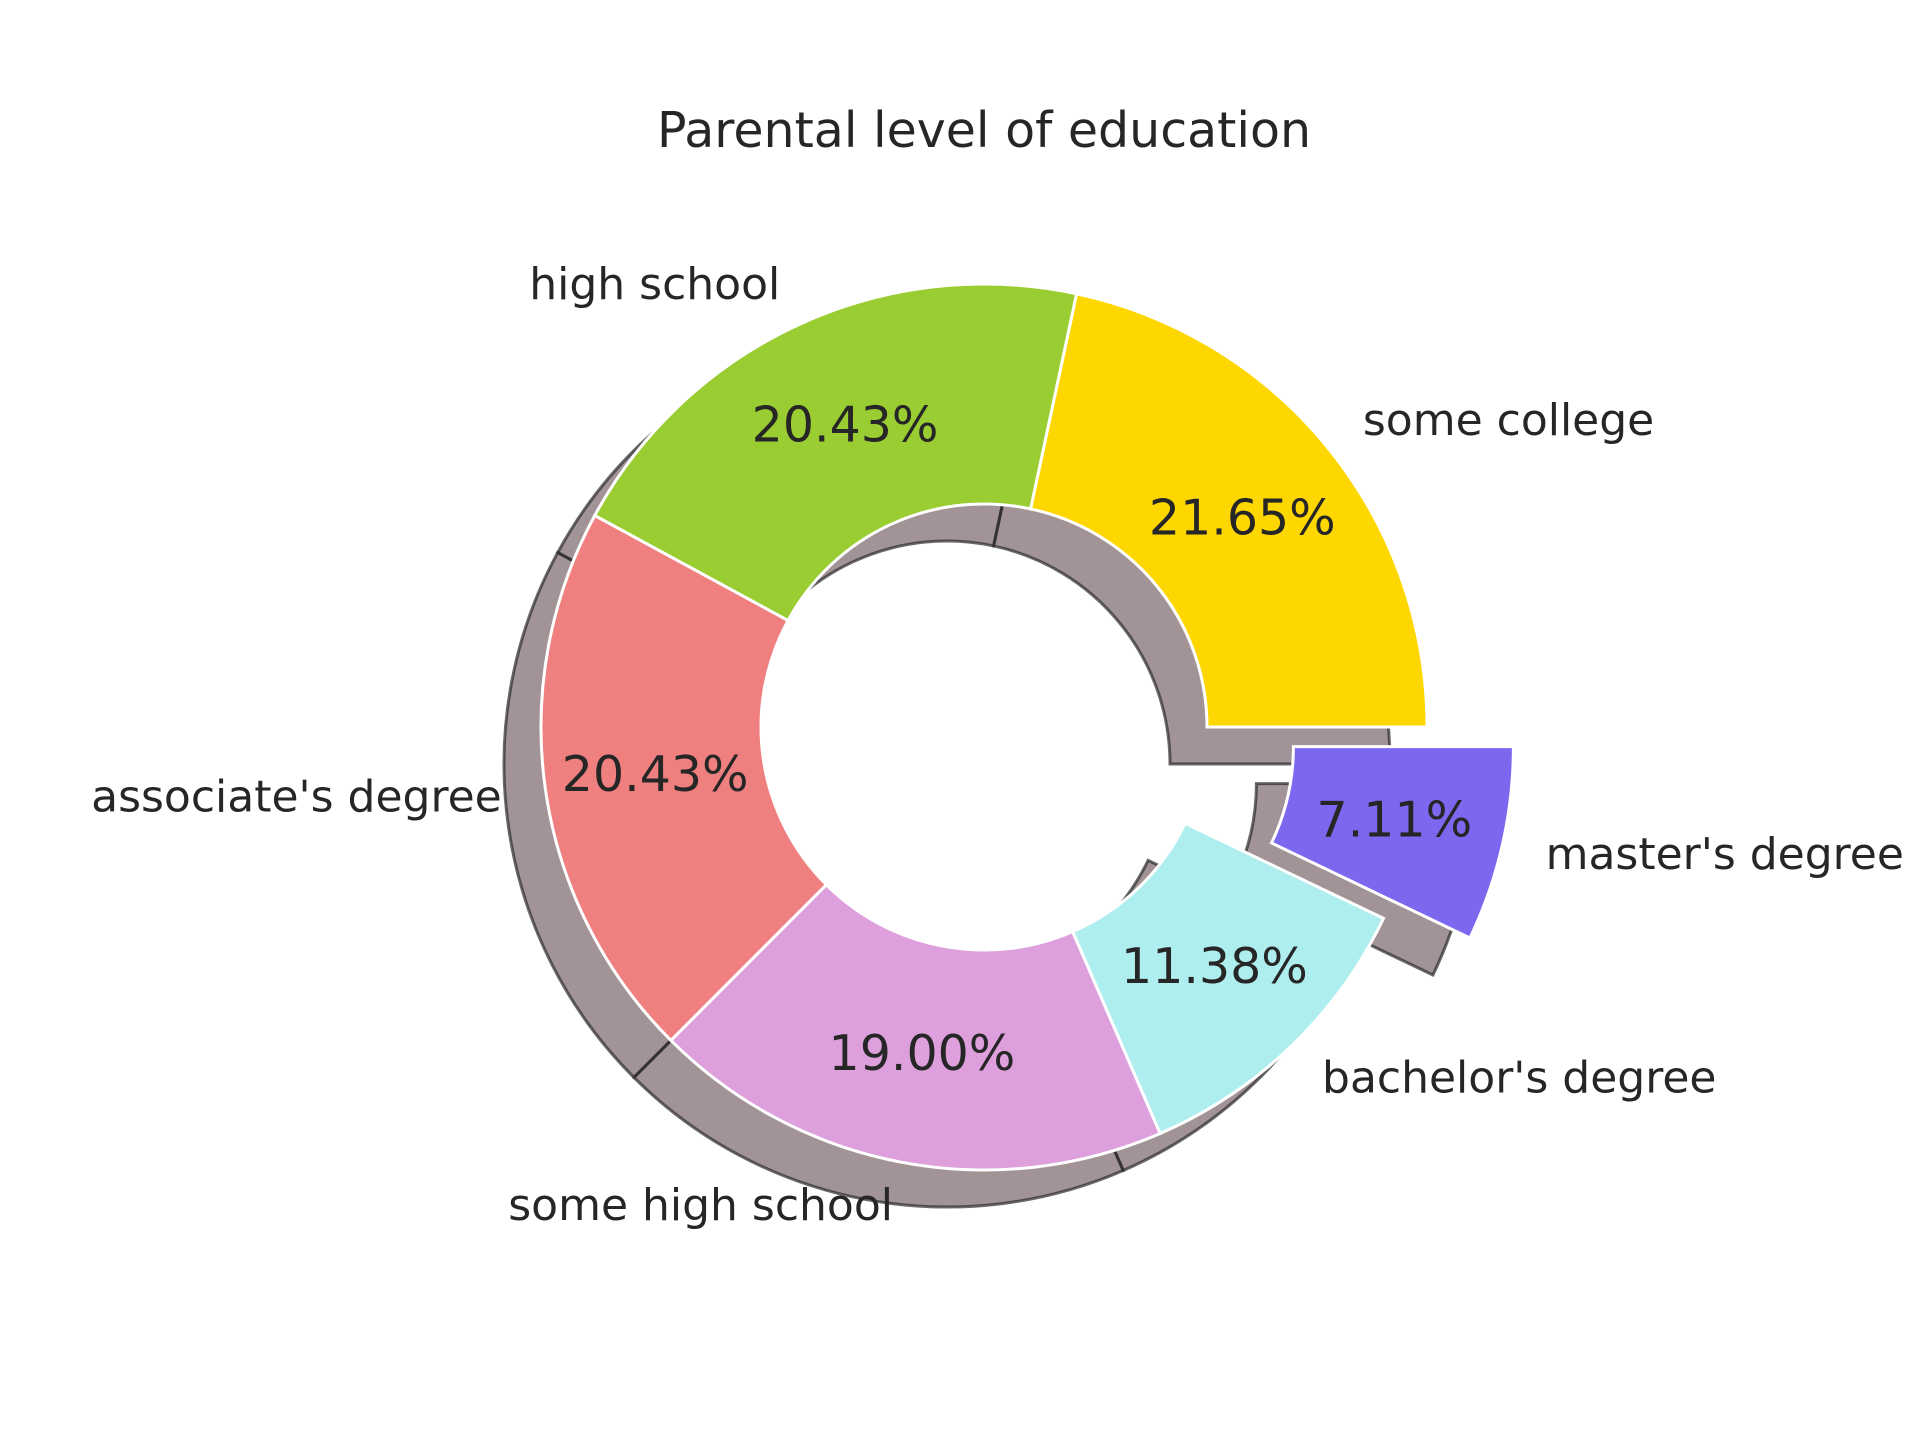  Describe the element at coordinates (845, 425) in the screenshot. I see `slice-pct-label-1: 20.43%` at that location.